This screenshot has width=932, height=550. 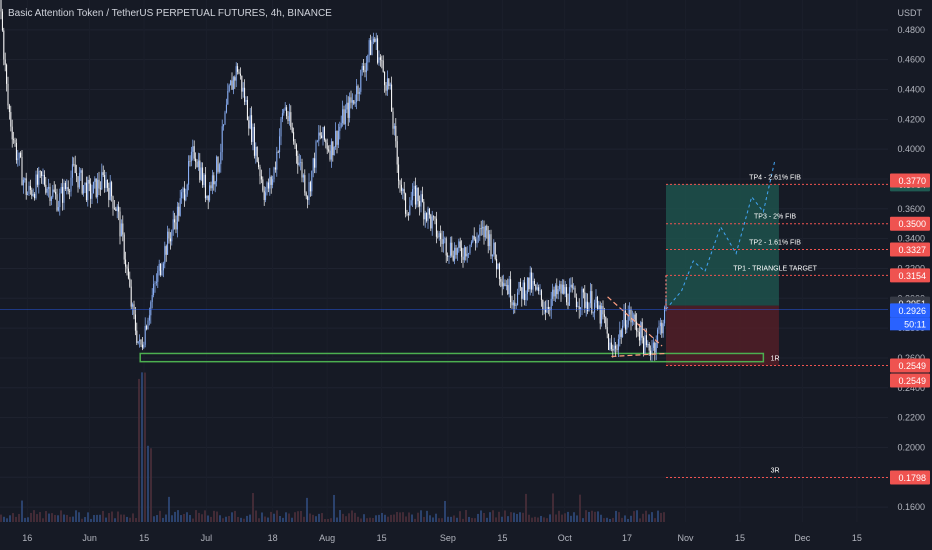 I want to click on x-tick-label: Dec, so click(x=802, y=538).